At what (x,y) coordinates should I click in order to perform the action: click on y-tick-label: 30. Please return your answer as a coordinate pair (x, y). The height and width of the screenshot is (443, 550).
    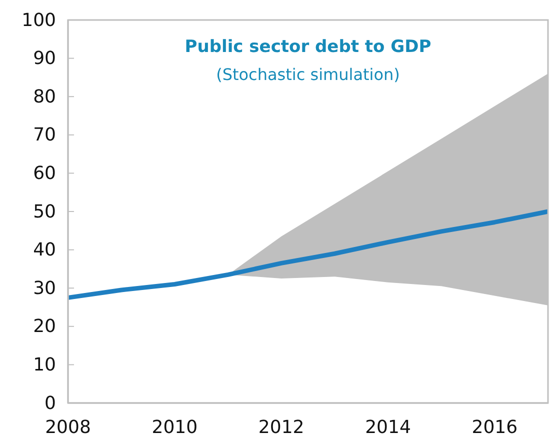
    Looking at the image, I should click on (44, 288).